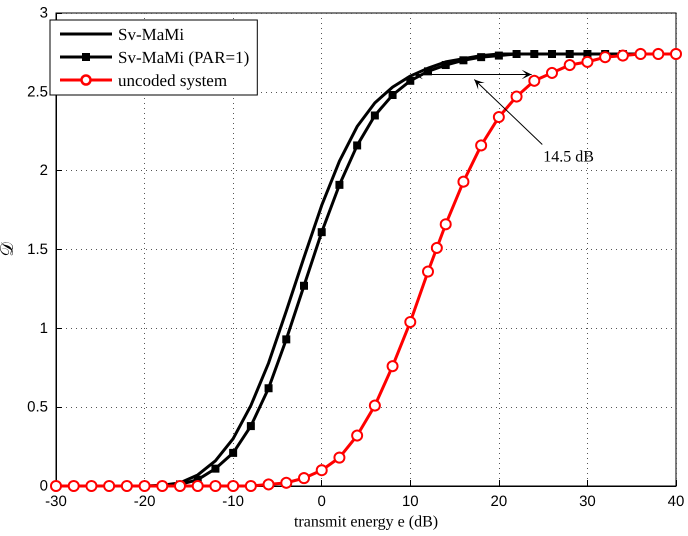 The width and height of the screenshot is (688, 536). What do you see at coordinates (37, 249) in the screenshot?
I see `y-tick-label: 1.5` at bounding box center [37, 249].